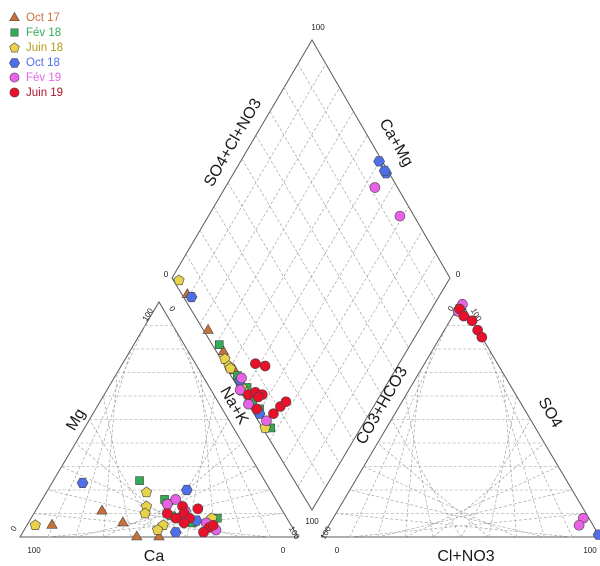  What do you see at coordinates (337, 550) in the screenshot?
I see `anion-bottom-left-tick: 0` at bounding box center [337, 550].